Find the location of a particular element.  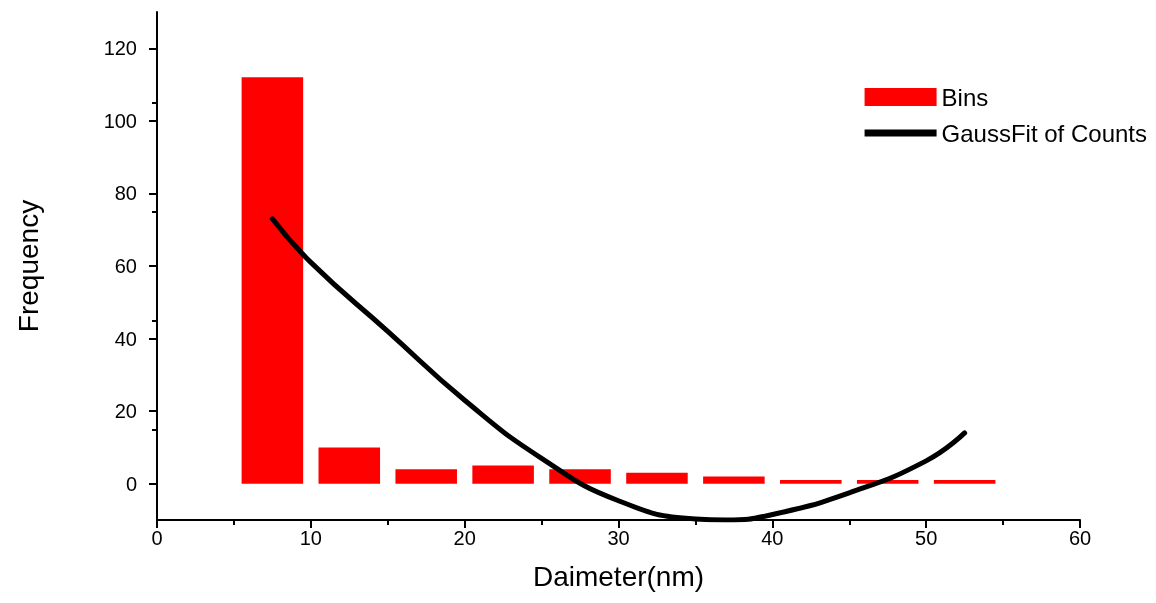

y-tick-label: 40 is located at coordinates (125, 338).